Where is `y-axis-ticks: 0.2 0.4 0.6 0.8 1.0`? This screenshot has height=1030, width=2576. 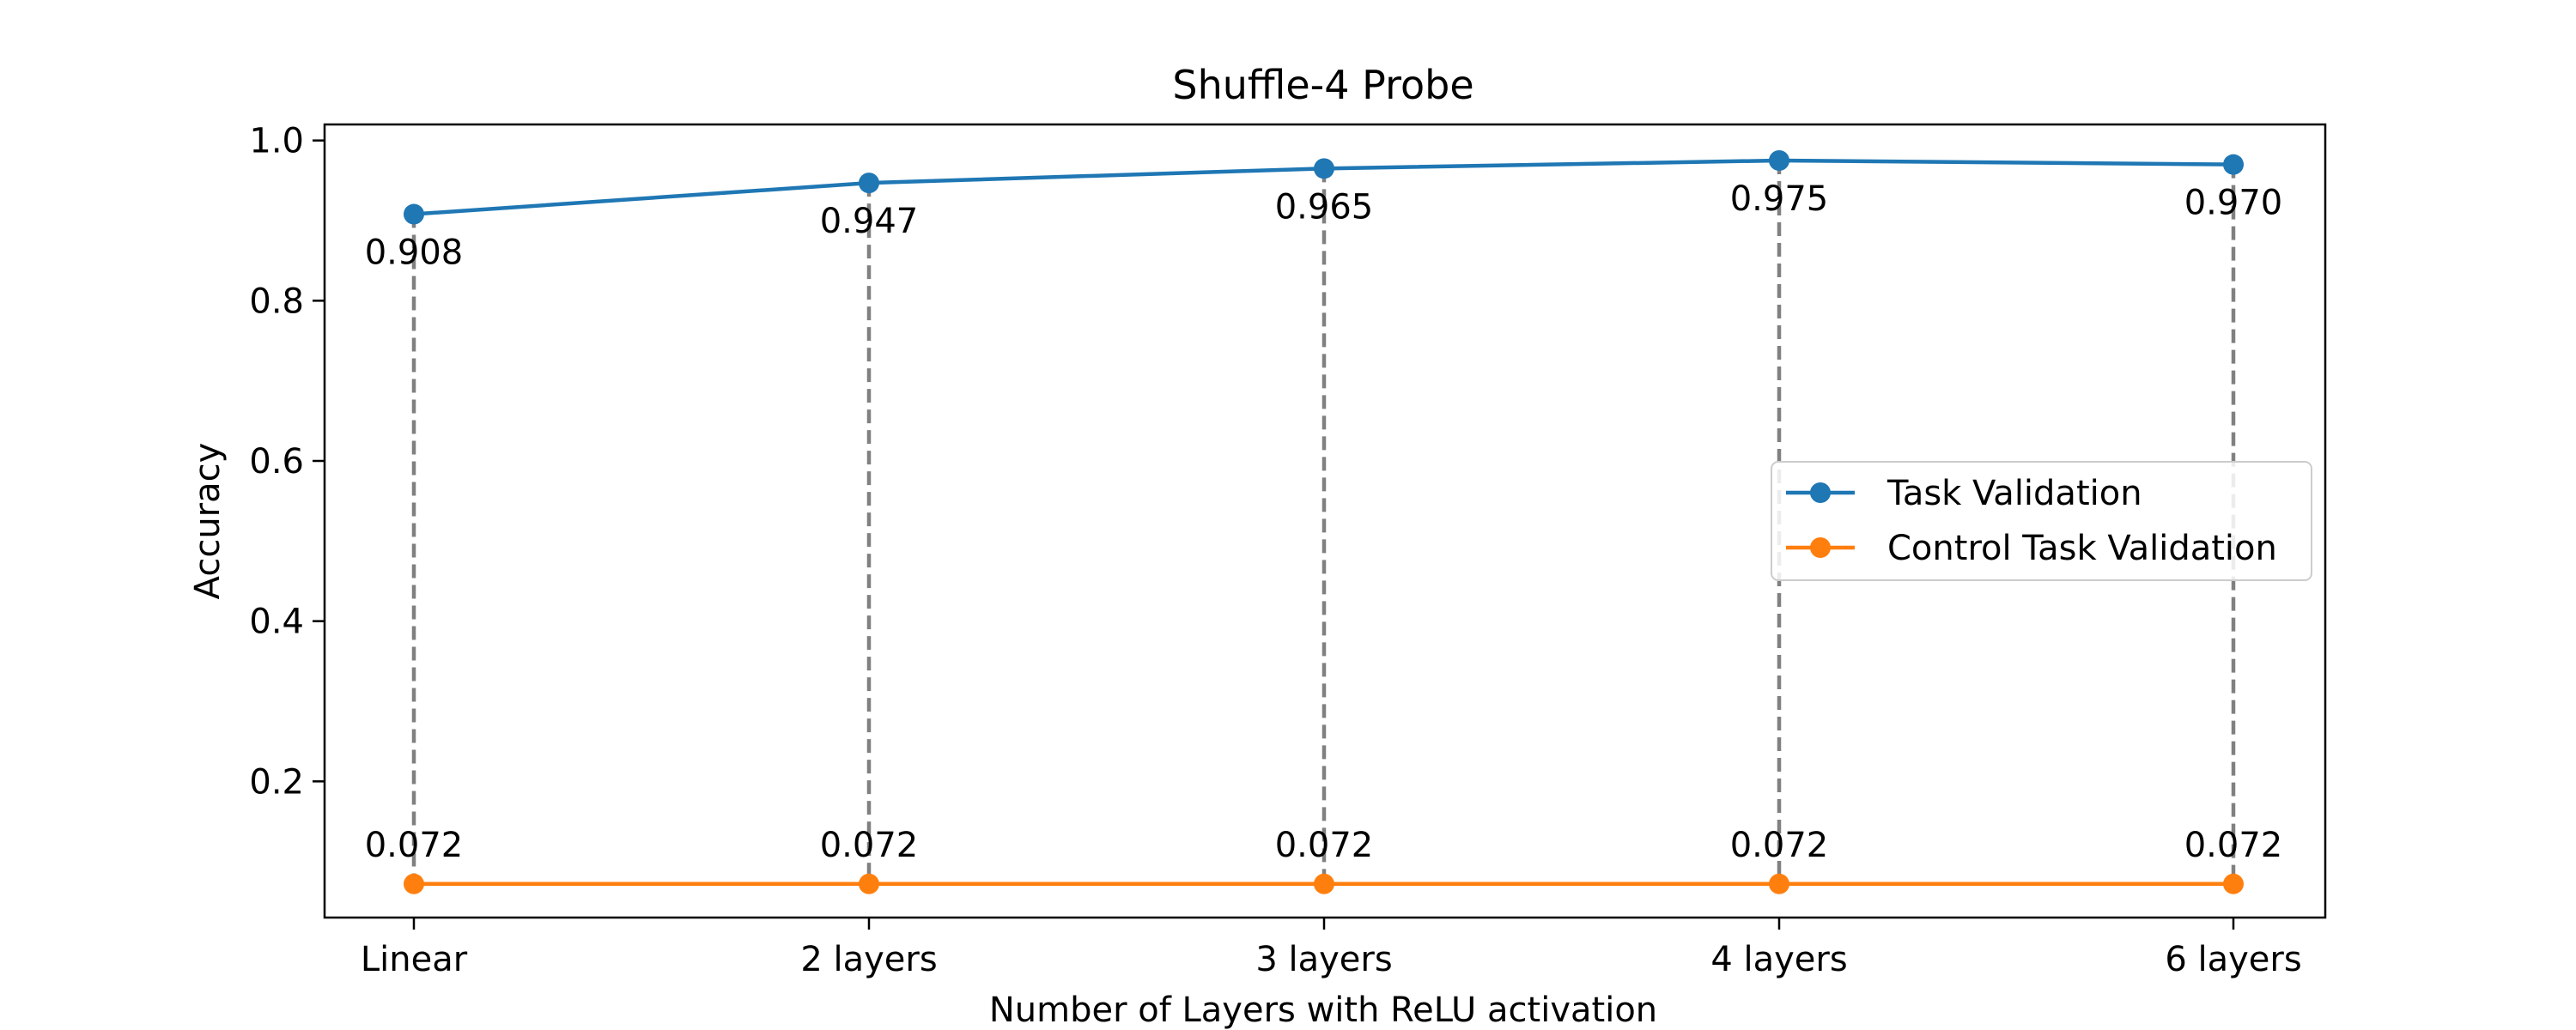
y-axis-ticks: 0.2 0.4 0.6 0.8 1.0 is located at coordinates (287, 462).